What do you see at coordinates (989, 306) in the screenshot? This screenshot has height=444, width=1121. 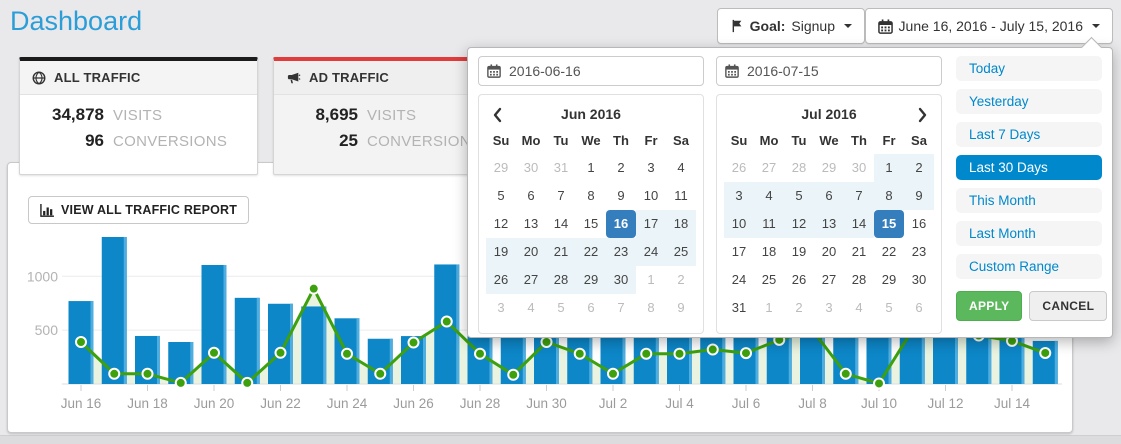 I see `apply-button: APPLY` at bounding box center [989, 306].